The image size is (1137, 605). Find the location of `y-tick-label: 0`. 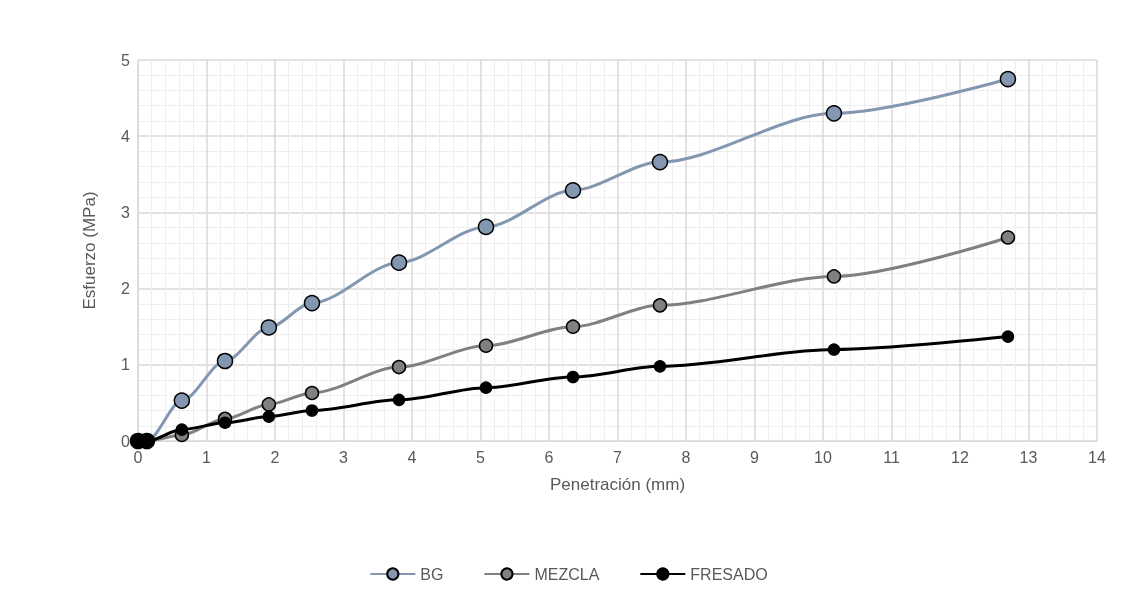

y-tick-label: 0 is located at coordinates (126, 441).